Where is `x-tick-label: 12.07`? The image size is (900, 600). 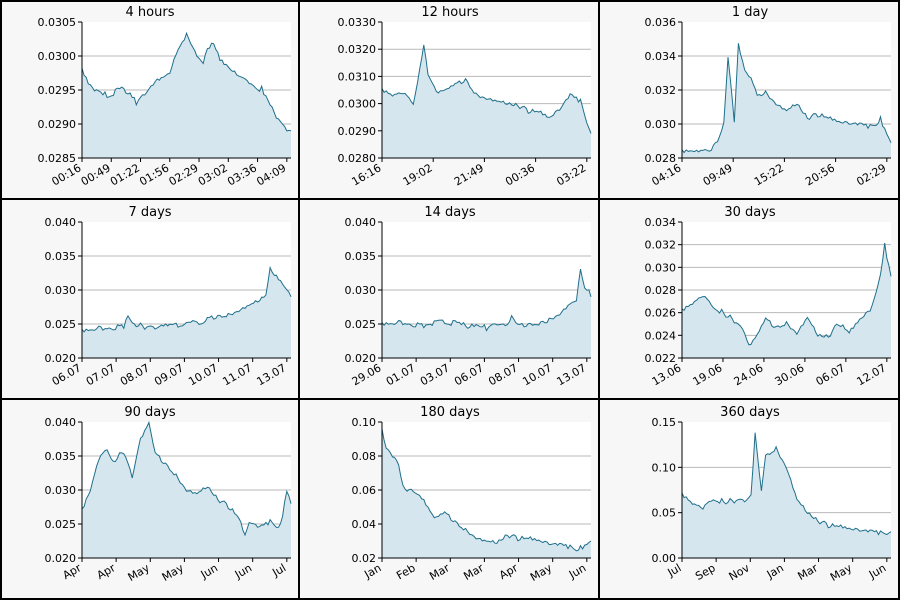 x-tick-label: 12.07 is located at coordinates (872, 374).